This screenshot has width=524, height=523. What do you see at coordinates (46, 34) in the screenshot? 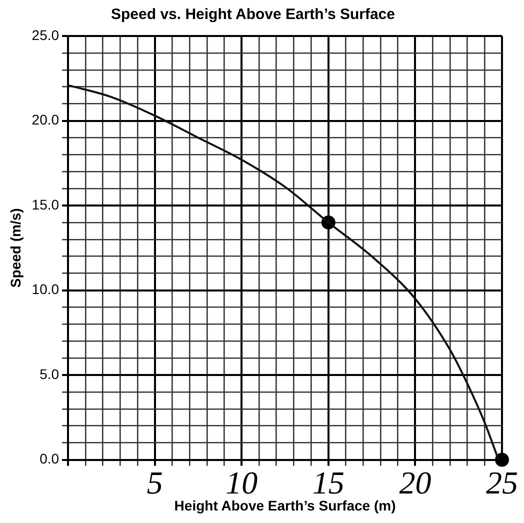
I see `y-tick-label: 25.0` at bounding box center [46, 34].